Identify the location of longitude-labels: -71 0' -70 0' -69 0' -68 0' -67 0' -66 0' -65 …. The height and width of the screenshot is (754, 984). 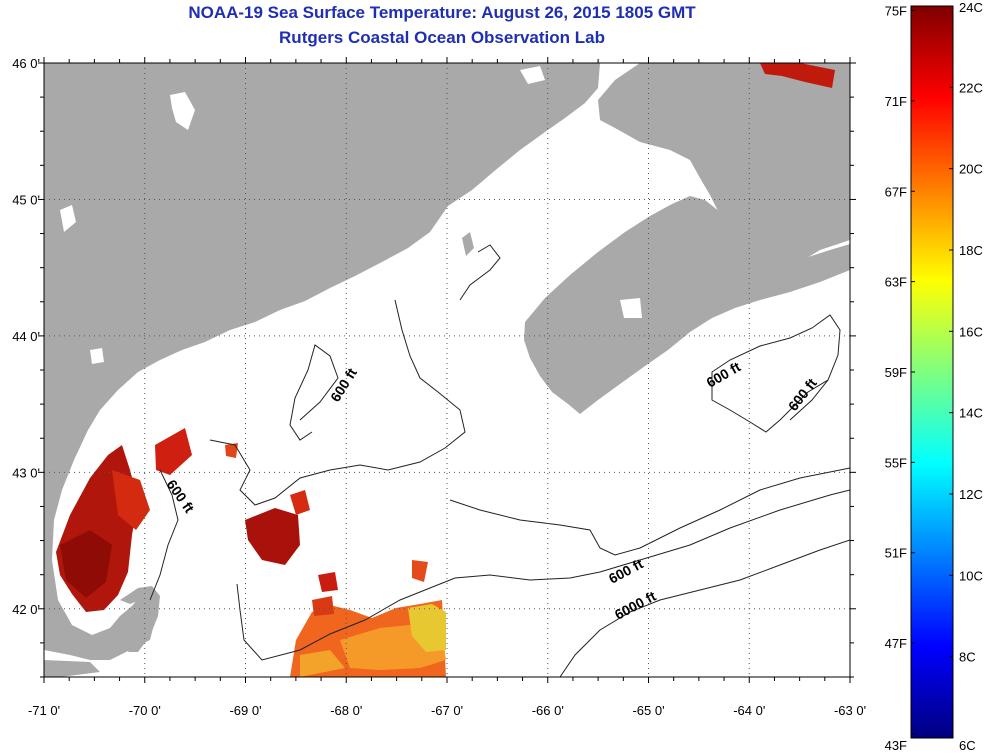
(447, 710).